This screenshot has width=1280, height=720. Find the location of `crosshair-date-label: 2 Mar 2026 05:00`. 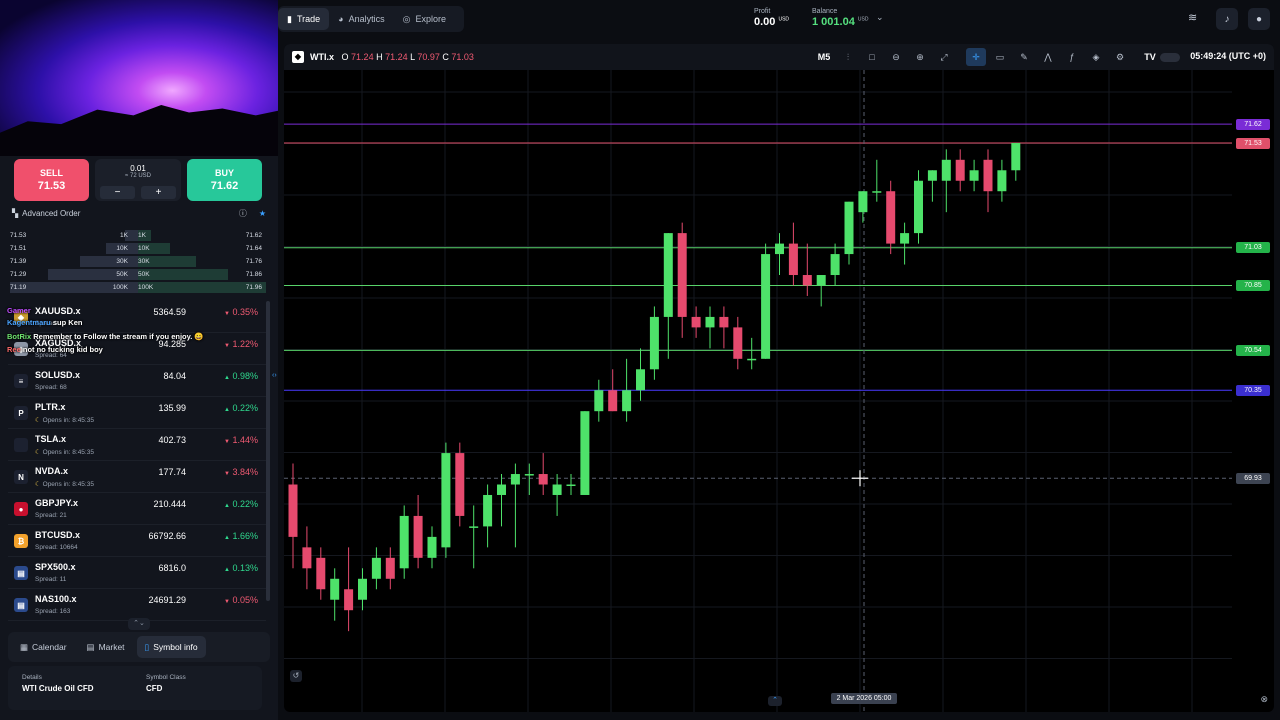

crosshair-date-label: 2 Mar 2026 05:00 is located at coordinates (864, 698).